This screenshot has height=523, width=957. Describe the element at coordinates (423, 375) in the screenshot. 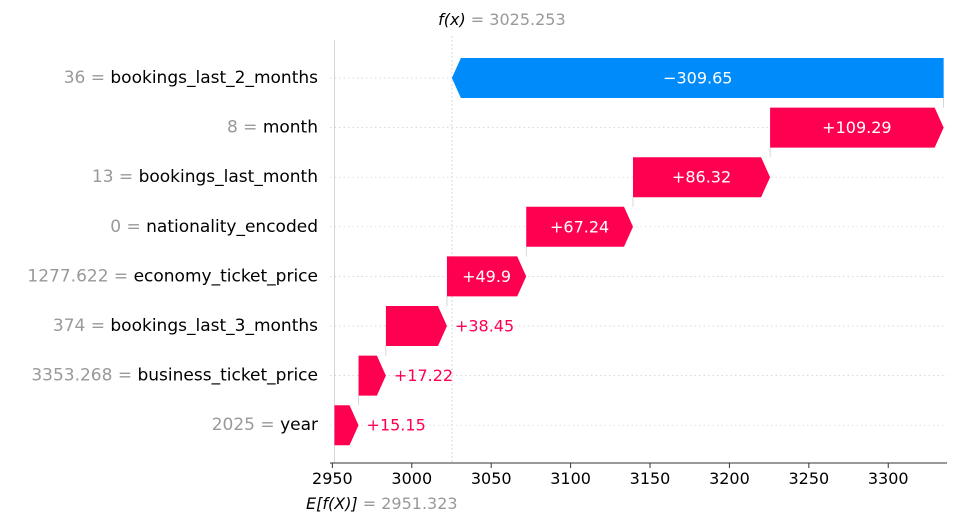

I see `bar-value-label: +17.22` at that location.